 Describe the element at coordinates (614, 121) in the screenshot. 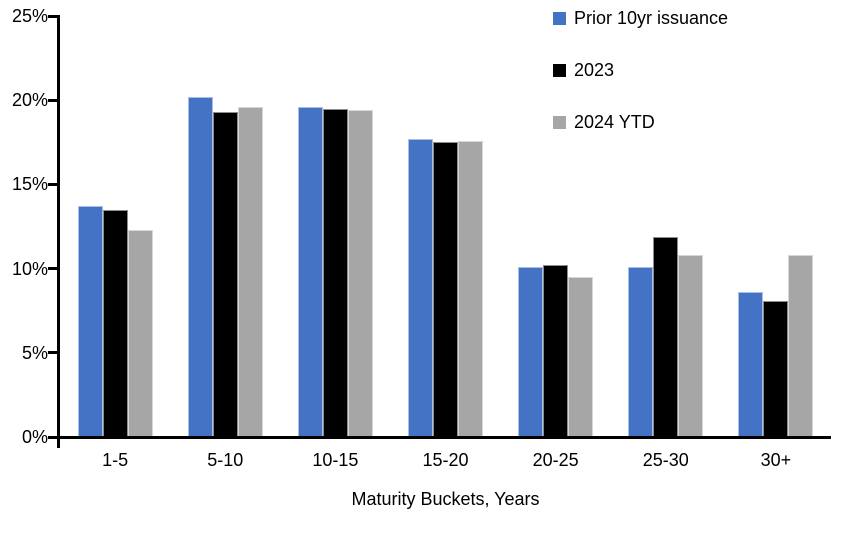

I see `legend-label: 2024 YTD` at that location.